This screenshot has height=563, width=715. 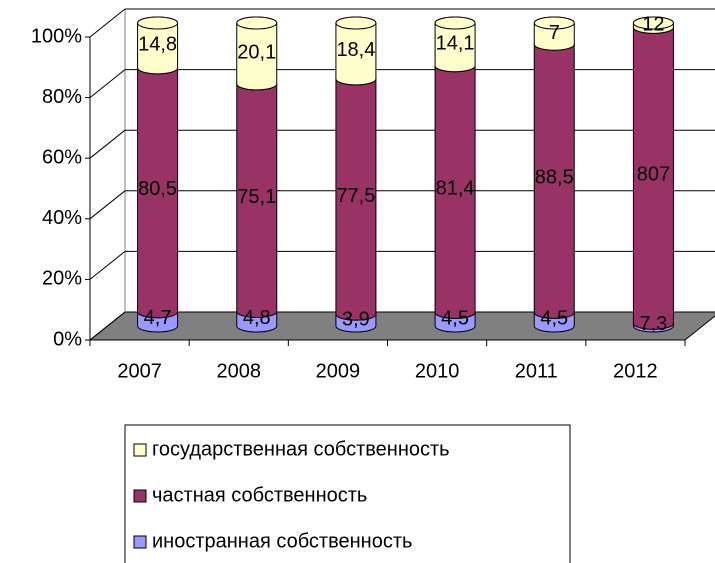 I want to click on data-label: 12, so click(x=653, y=24).